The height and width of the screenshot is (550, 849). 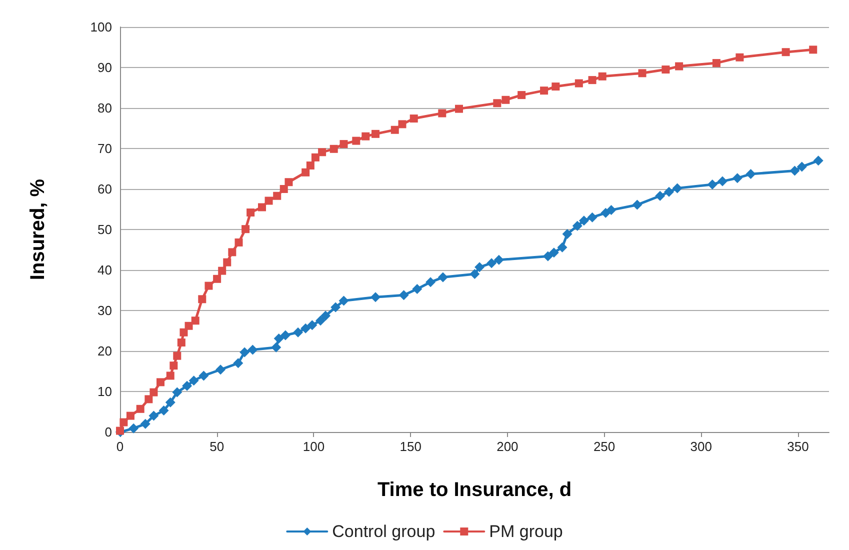 I want to click on y-tick-label: 90, so click(x=105, y=67).